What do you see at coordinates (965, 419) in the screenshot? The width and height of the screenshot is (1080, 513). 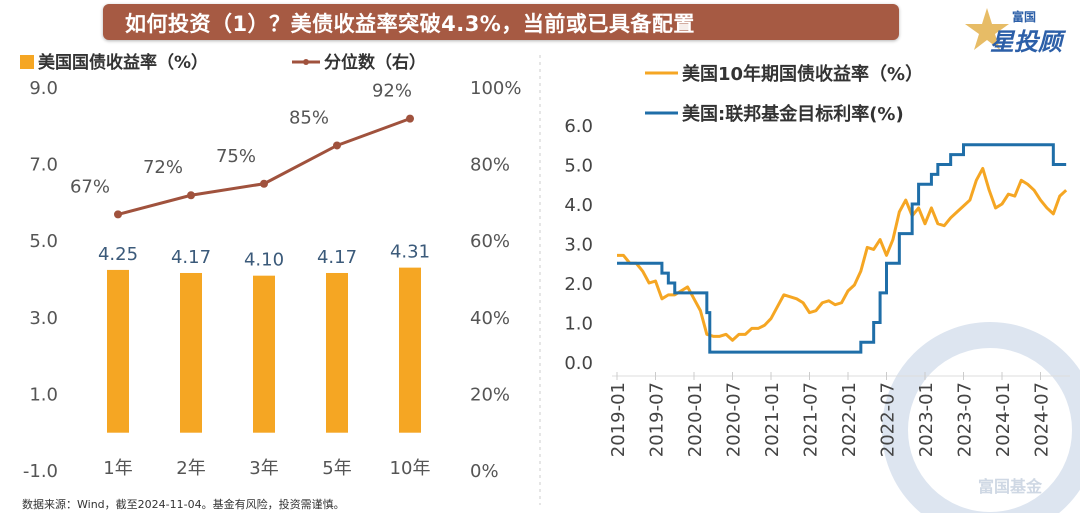 I see `x-axis-tick: 2023-07` at bounding box center [965, 419].